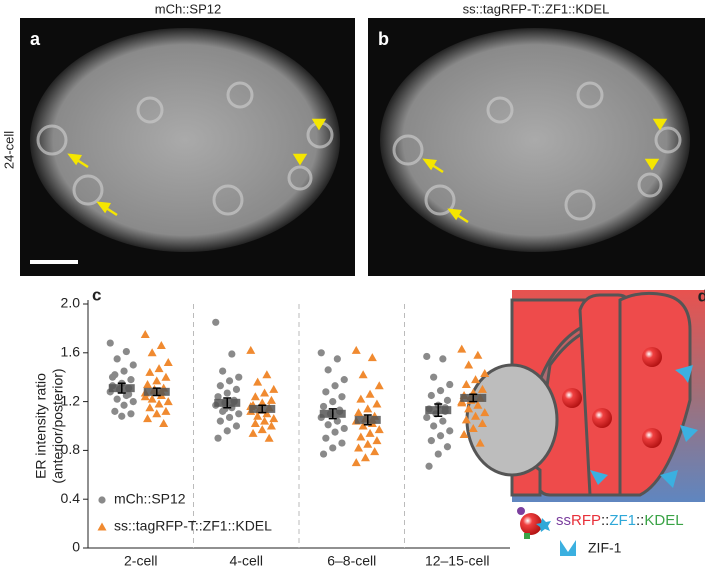 Image resolution: width=705 pixels, height=575 pixels. I want to click on panel-label: c, so click(96, 294).